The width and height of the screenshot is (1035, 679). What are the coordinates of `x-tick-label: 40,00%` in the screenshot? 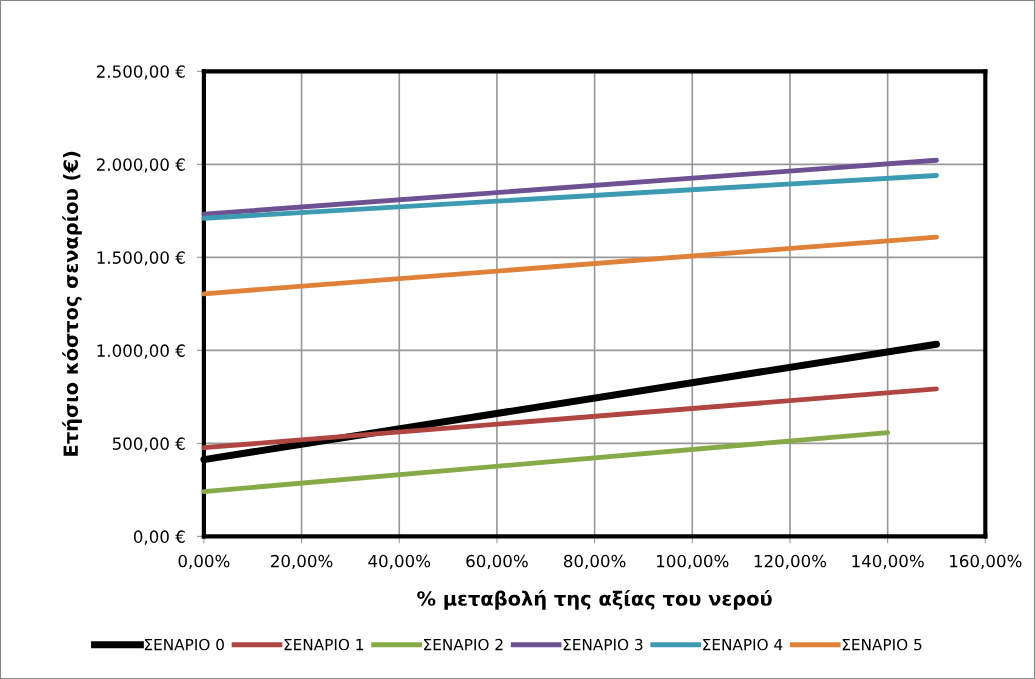 It's located at (399, 562).